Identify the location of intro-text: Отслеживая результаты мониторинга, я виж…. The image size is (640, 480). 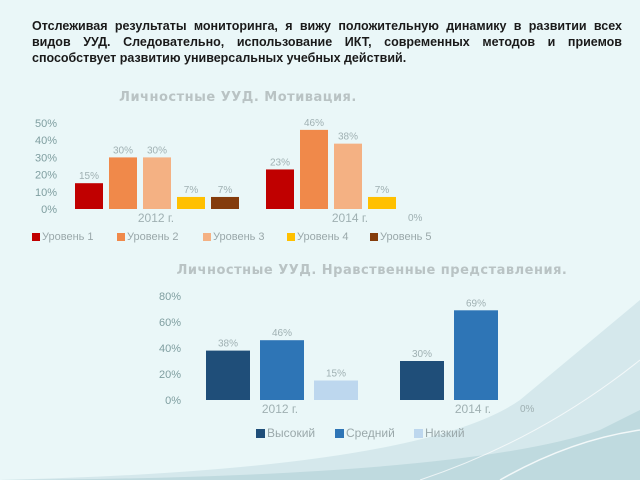
(327, 42).